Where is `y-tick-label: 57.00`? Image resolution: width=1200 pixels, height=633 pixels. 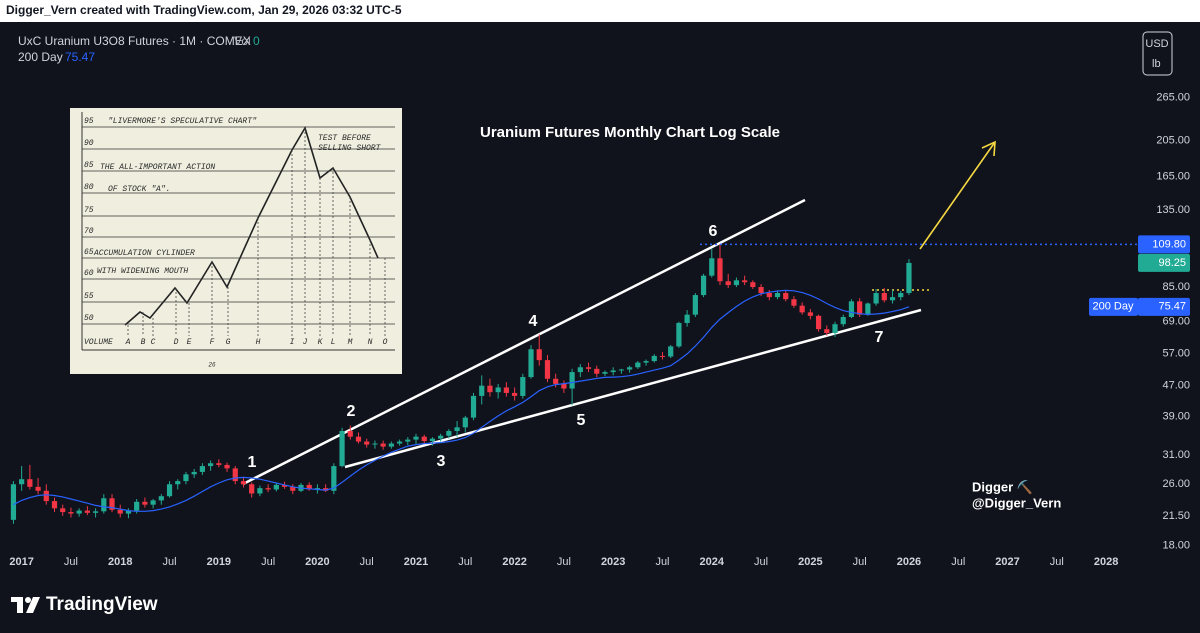
y-tick-label: 57.00 is located at coordinates (1176, 353).